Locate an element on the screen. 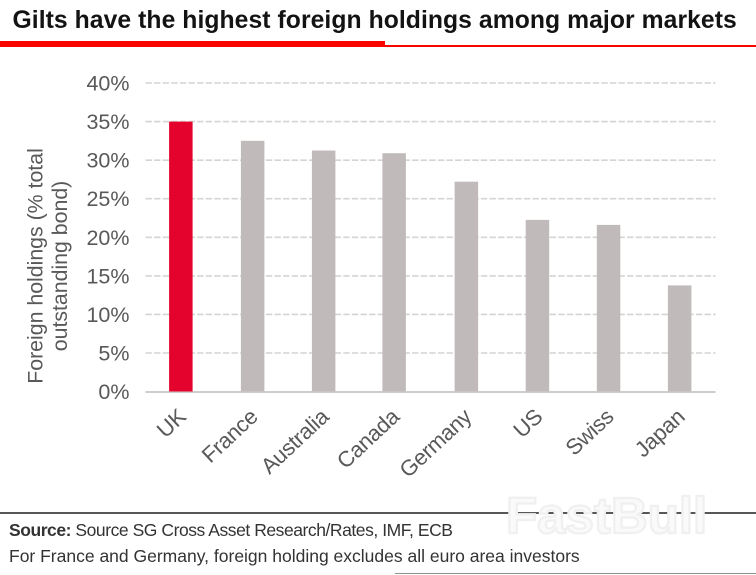 Image resolution: width=756 pixels, height=575 pixels. svg-text: Foreign holdings (% total is located at coordinates (36, 266).